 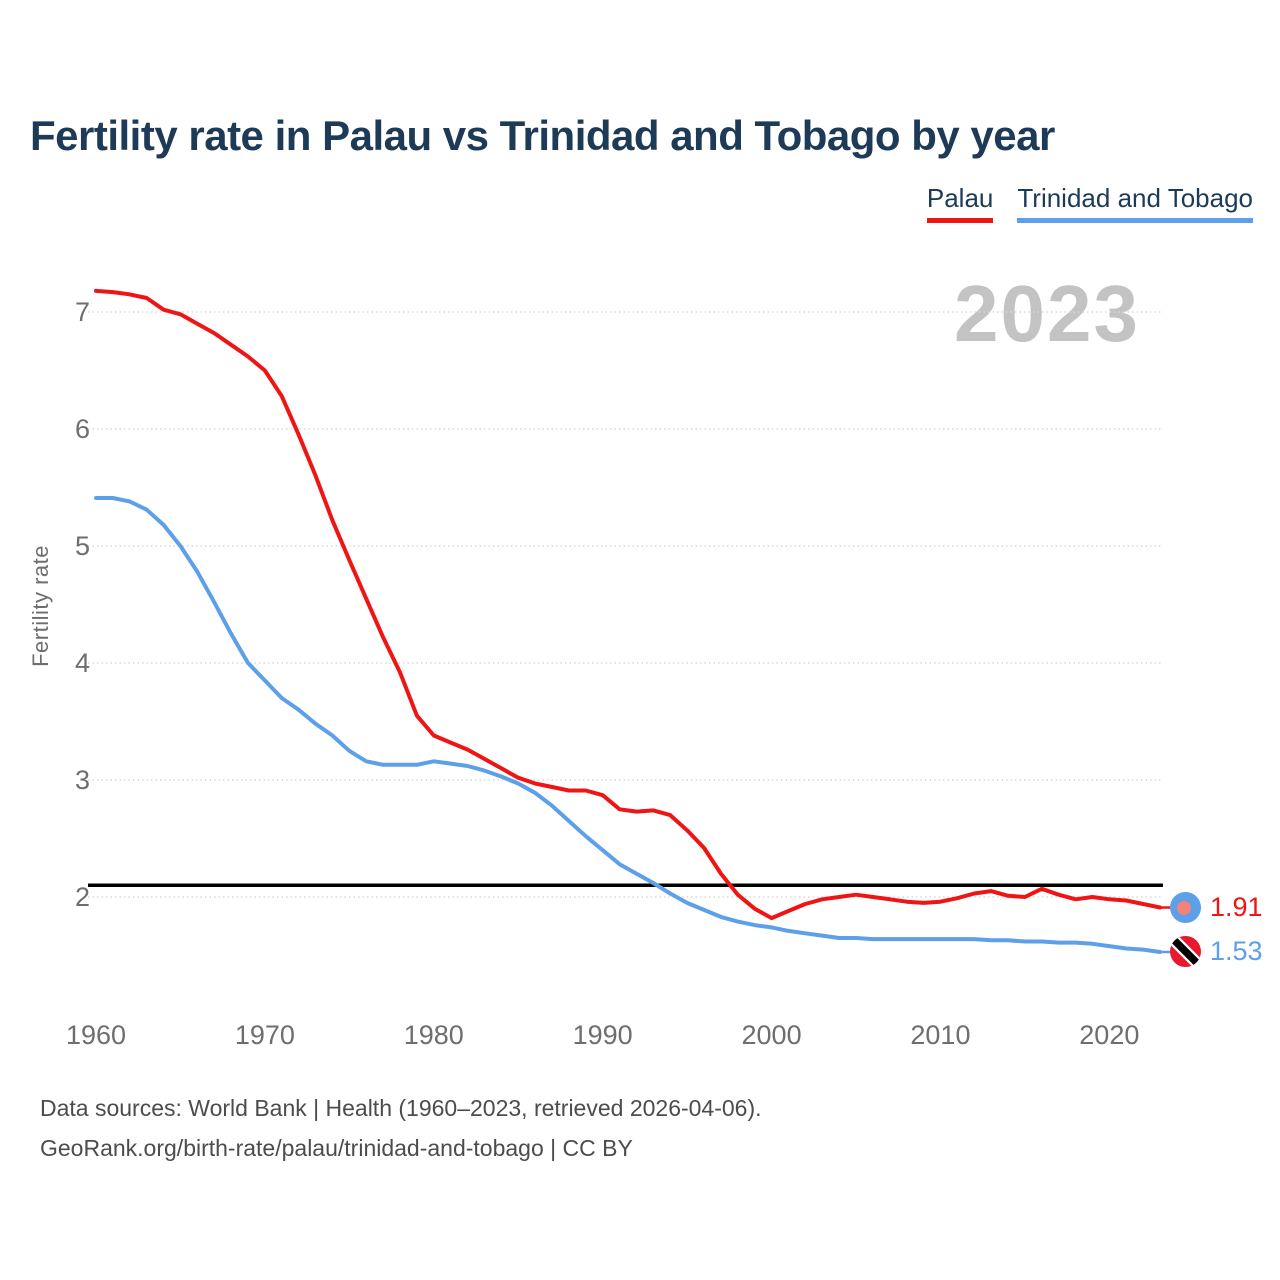 I want to click on y-tick-6: 6, so click(x=82, y=429).